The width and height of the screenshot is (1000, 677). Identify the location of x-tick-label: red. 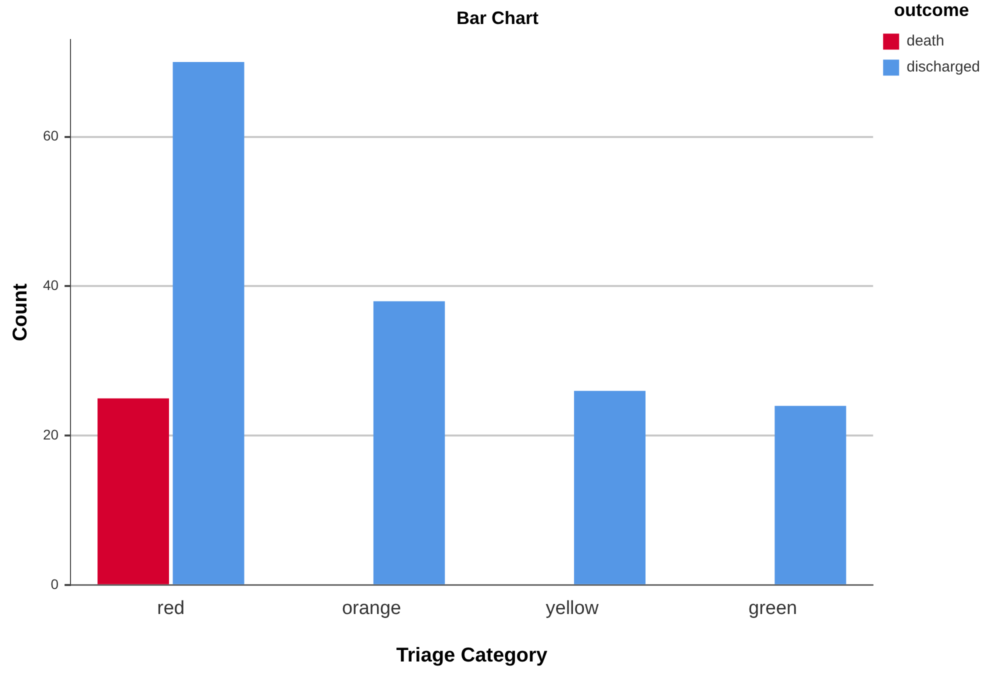
(171, 608).